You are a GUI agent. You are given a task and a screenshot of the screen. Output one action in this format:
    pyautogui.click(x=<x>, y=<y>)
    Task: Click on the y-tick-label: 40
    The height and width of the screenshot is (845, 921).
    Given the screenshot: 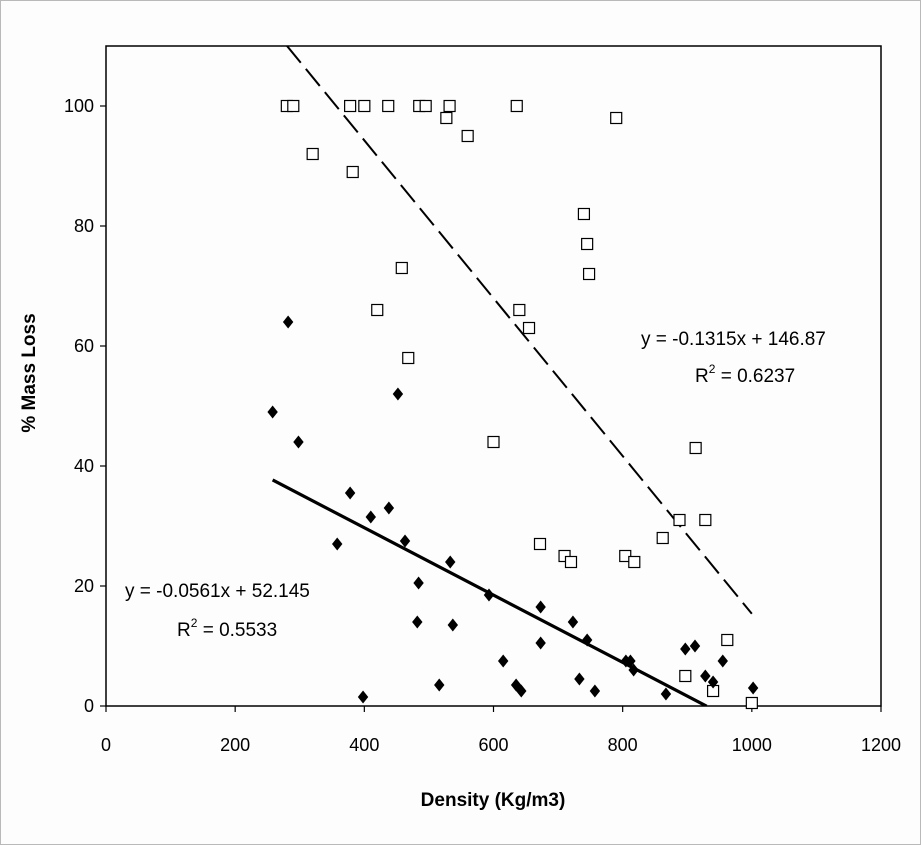 What is the action you would take?
    pyautogui.click(x=84, y=466)
    